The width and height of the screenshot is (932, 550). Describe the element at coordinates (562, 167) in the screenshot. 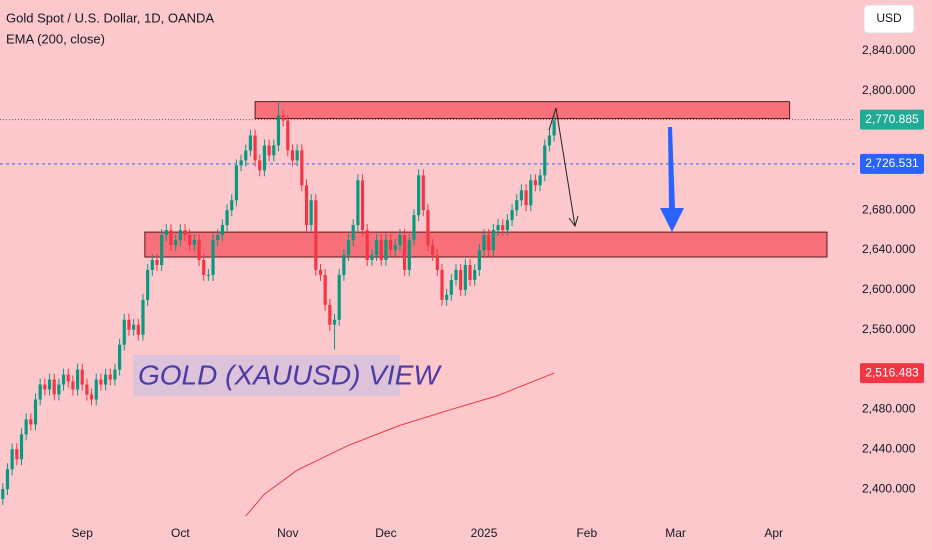

I see `projection-arrow` at that location.